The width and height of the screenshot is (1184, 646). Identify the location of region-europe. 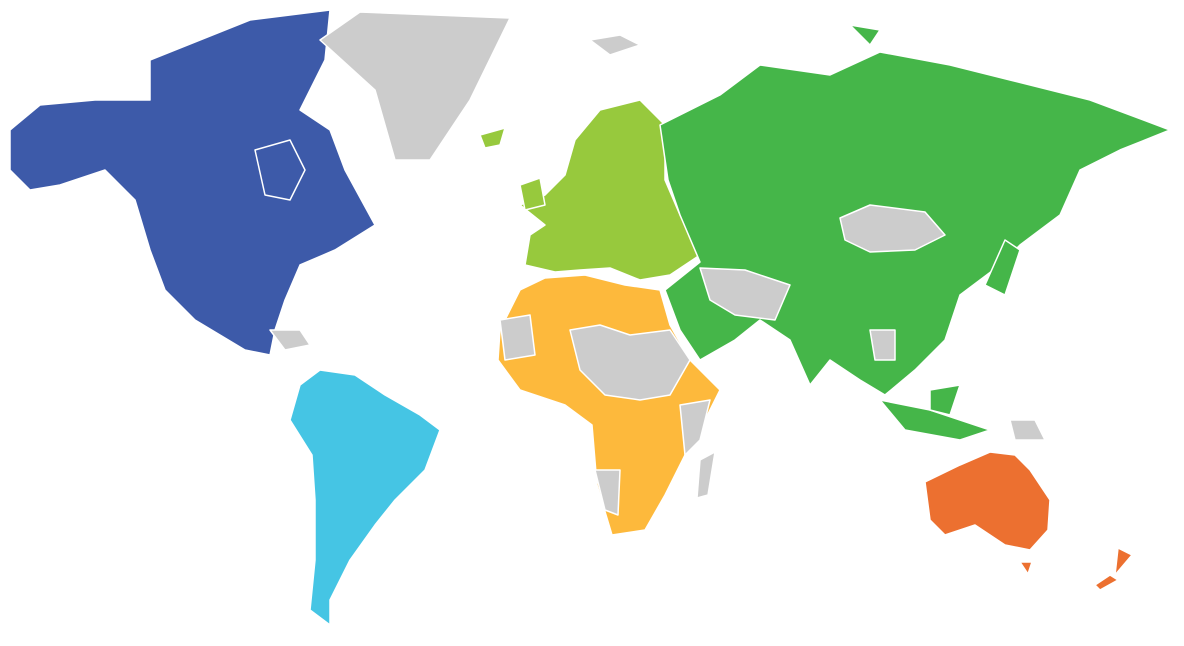
(590, 190).